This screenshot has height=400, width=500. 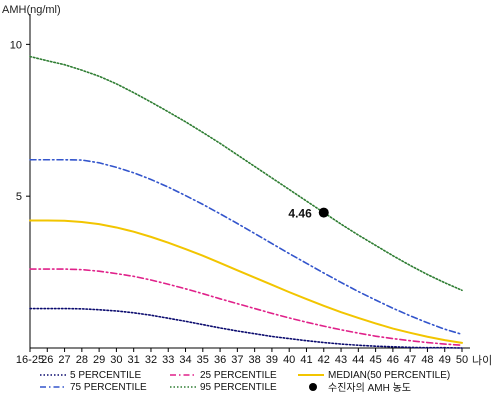 I want to click on x-tick-label: 32, so click(x=151, y=360).